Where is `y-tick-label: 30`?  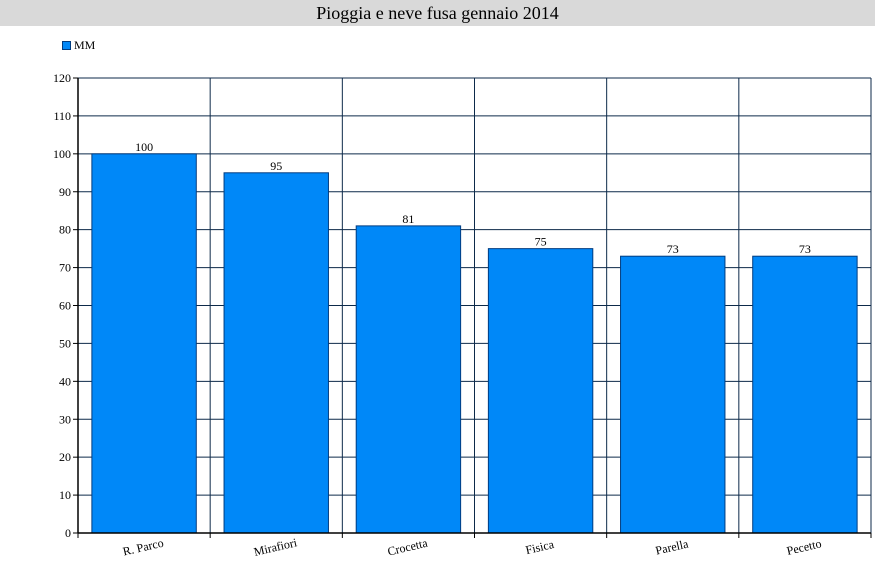
y-tick-label: 30 is located at coordinates (65, 419).